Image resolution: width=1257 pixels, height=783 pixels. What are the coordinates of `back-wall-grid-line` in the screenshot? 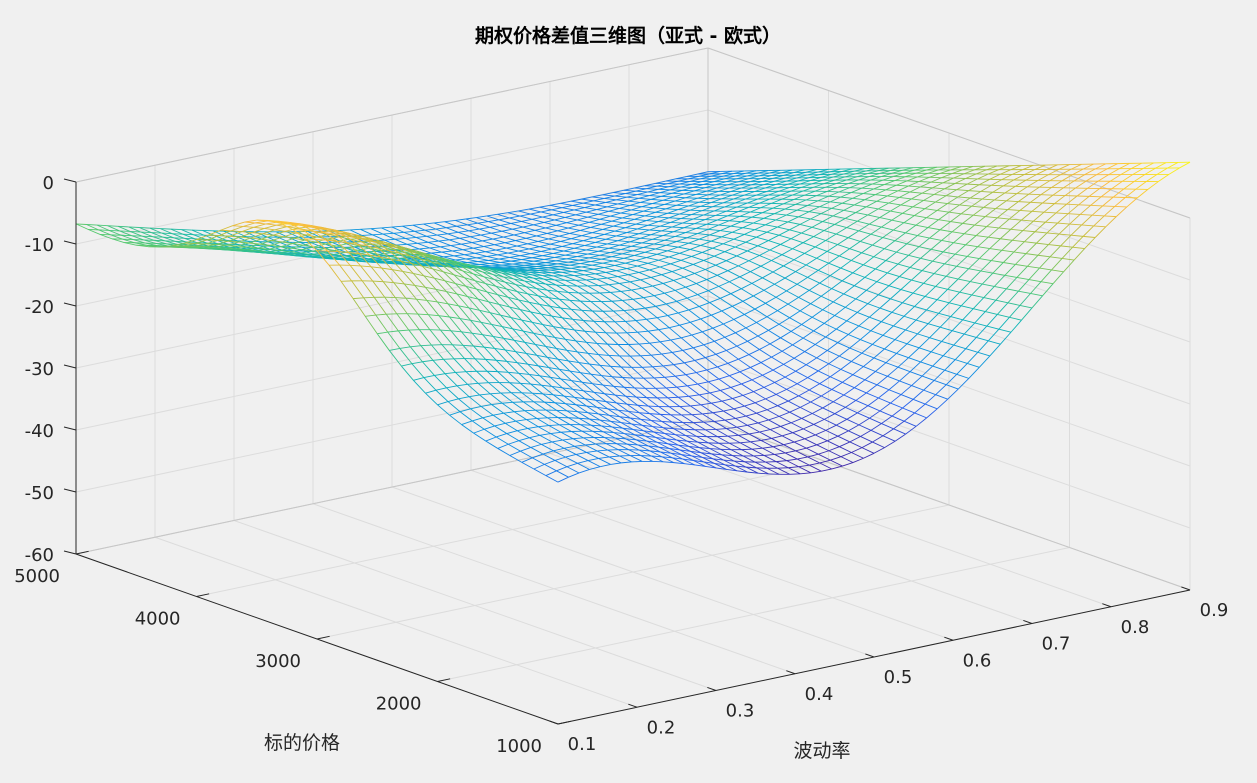 It's located at (392, 425).